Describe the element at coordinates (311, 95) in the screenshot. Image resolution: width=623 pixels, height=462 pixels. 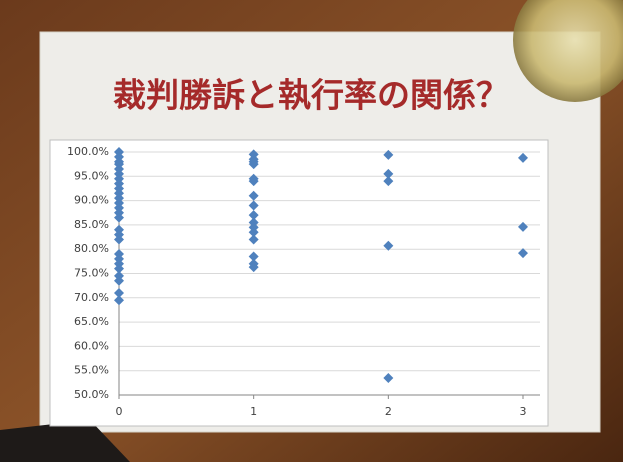
I see `slide-title: 裁判勝訴と執行率の関係？` at that location.